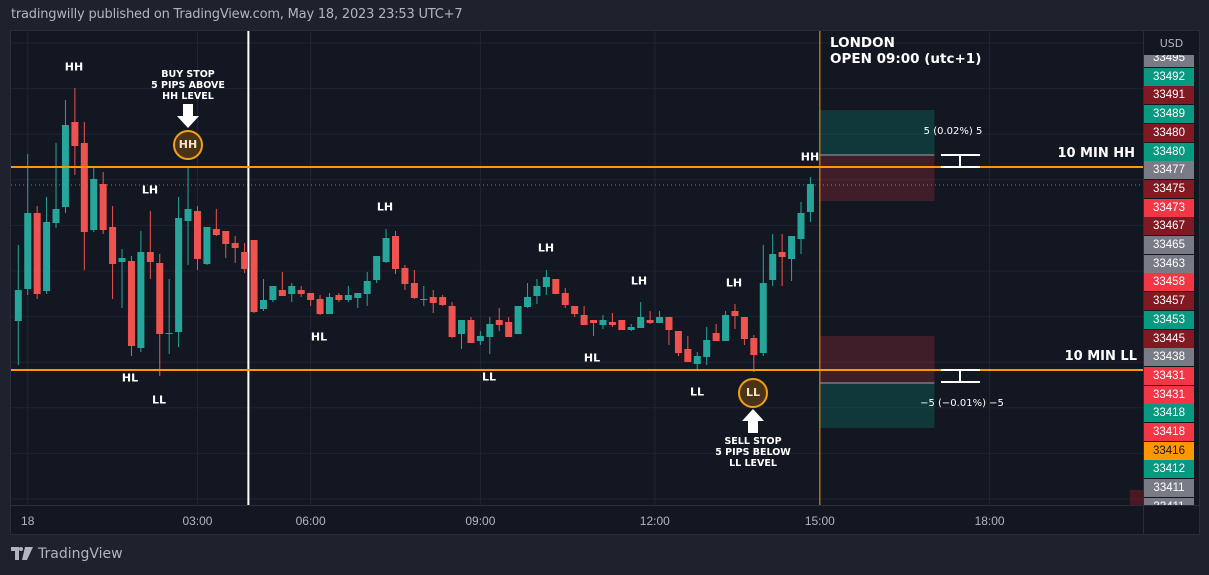  Describe the element at coordinates (989, 521) in the screenshot. I see `time-tick-label: 18:00` at that location.